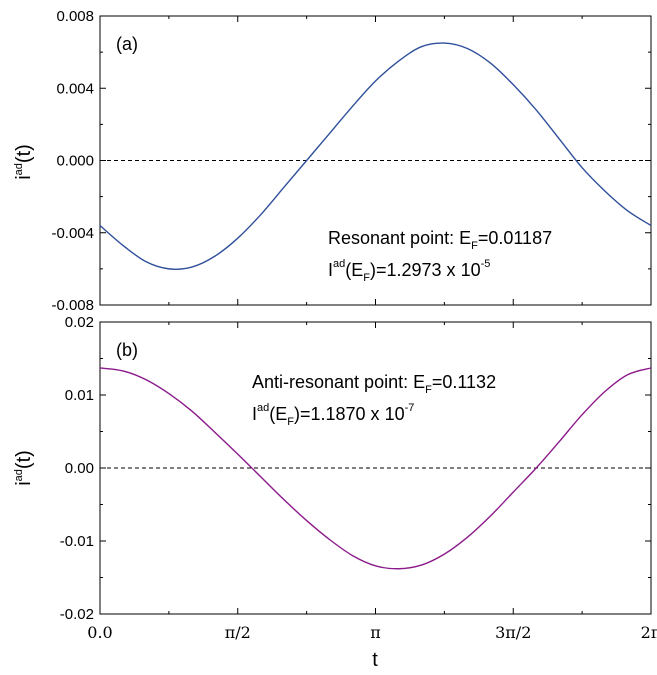 This screenshot has height=675, width=657. I want to click on panel-b-annotation-line1: Anti-resonant point: EF=0.1132, so click(374, 384).